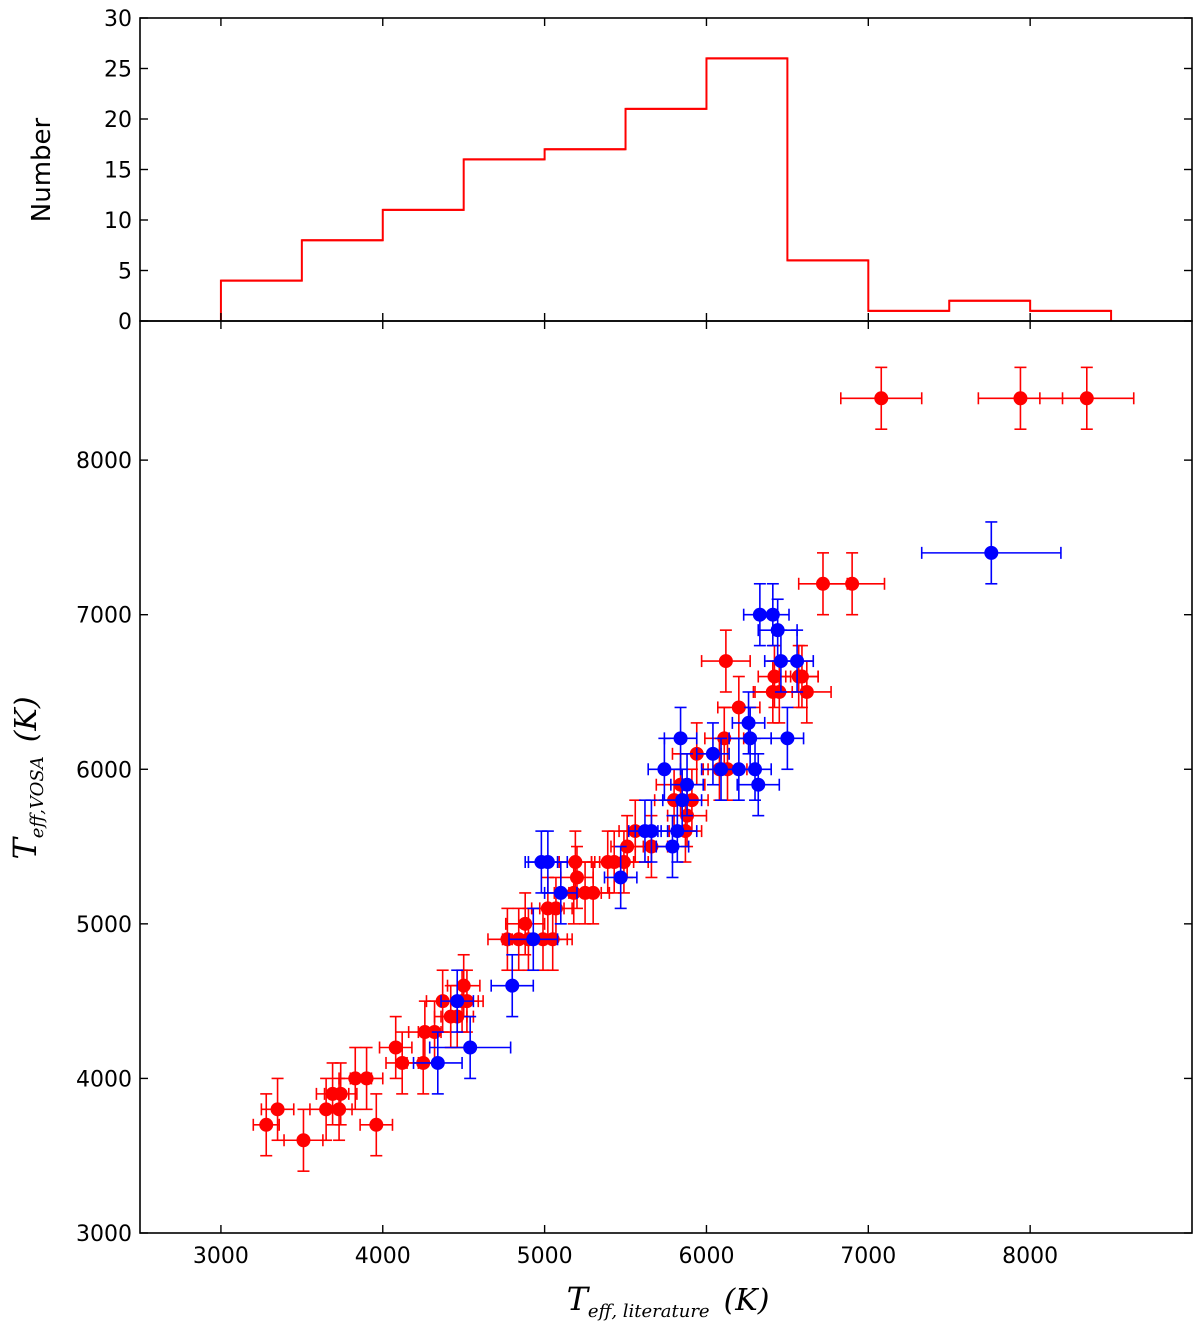  What do you see at coordinates (1030, 1256) in the screenshot?
I see `scatter-xtick-label: 8000` at bounding box center [1030, 1256].